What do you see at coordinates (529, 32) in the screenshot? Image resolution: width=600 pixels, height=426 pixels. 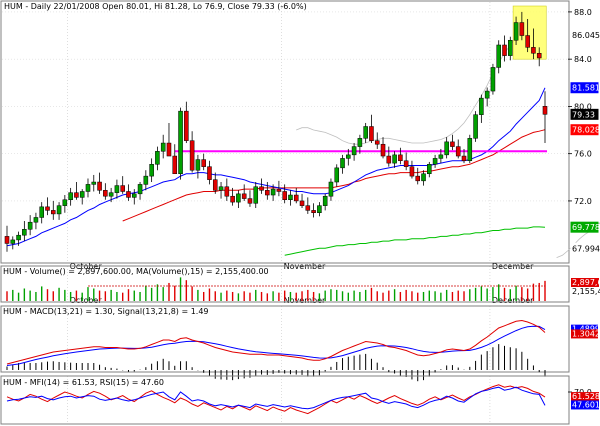 I see `highlight-box` at bounding box center [529, 32].